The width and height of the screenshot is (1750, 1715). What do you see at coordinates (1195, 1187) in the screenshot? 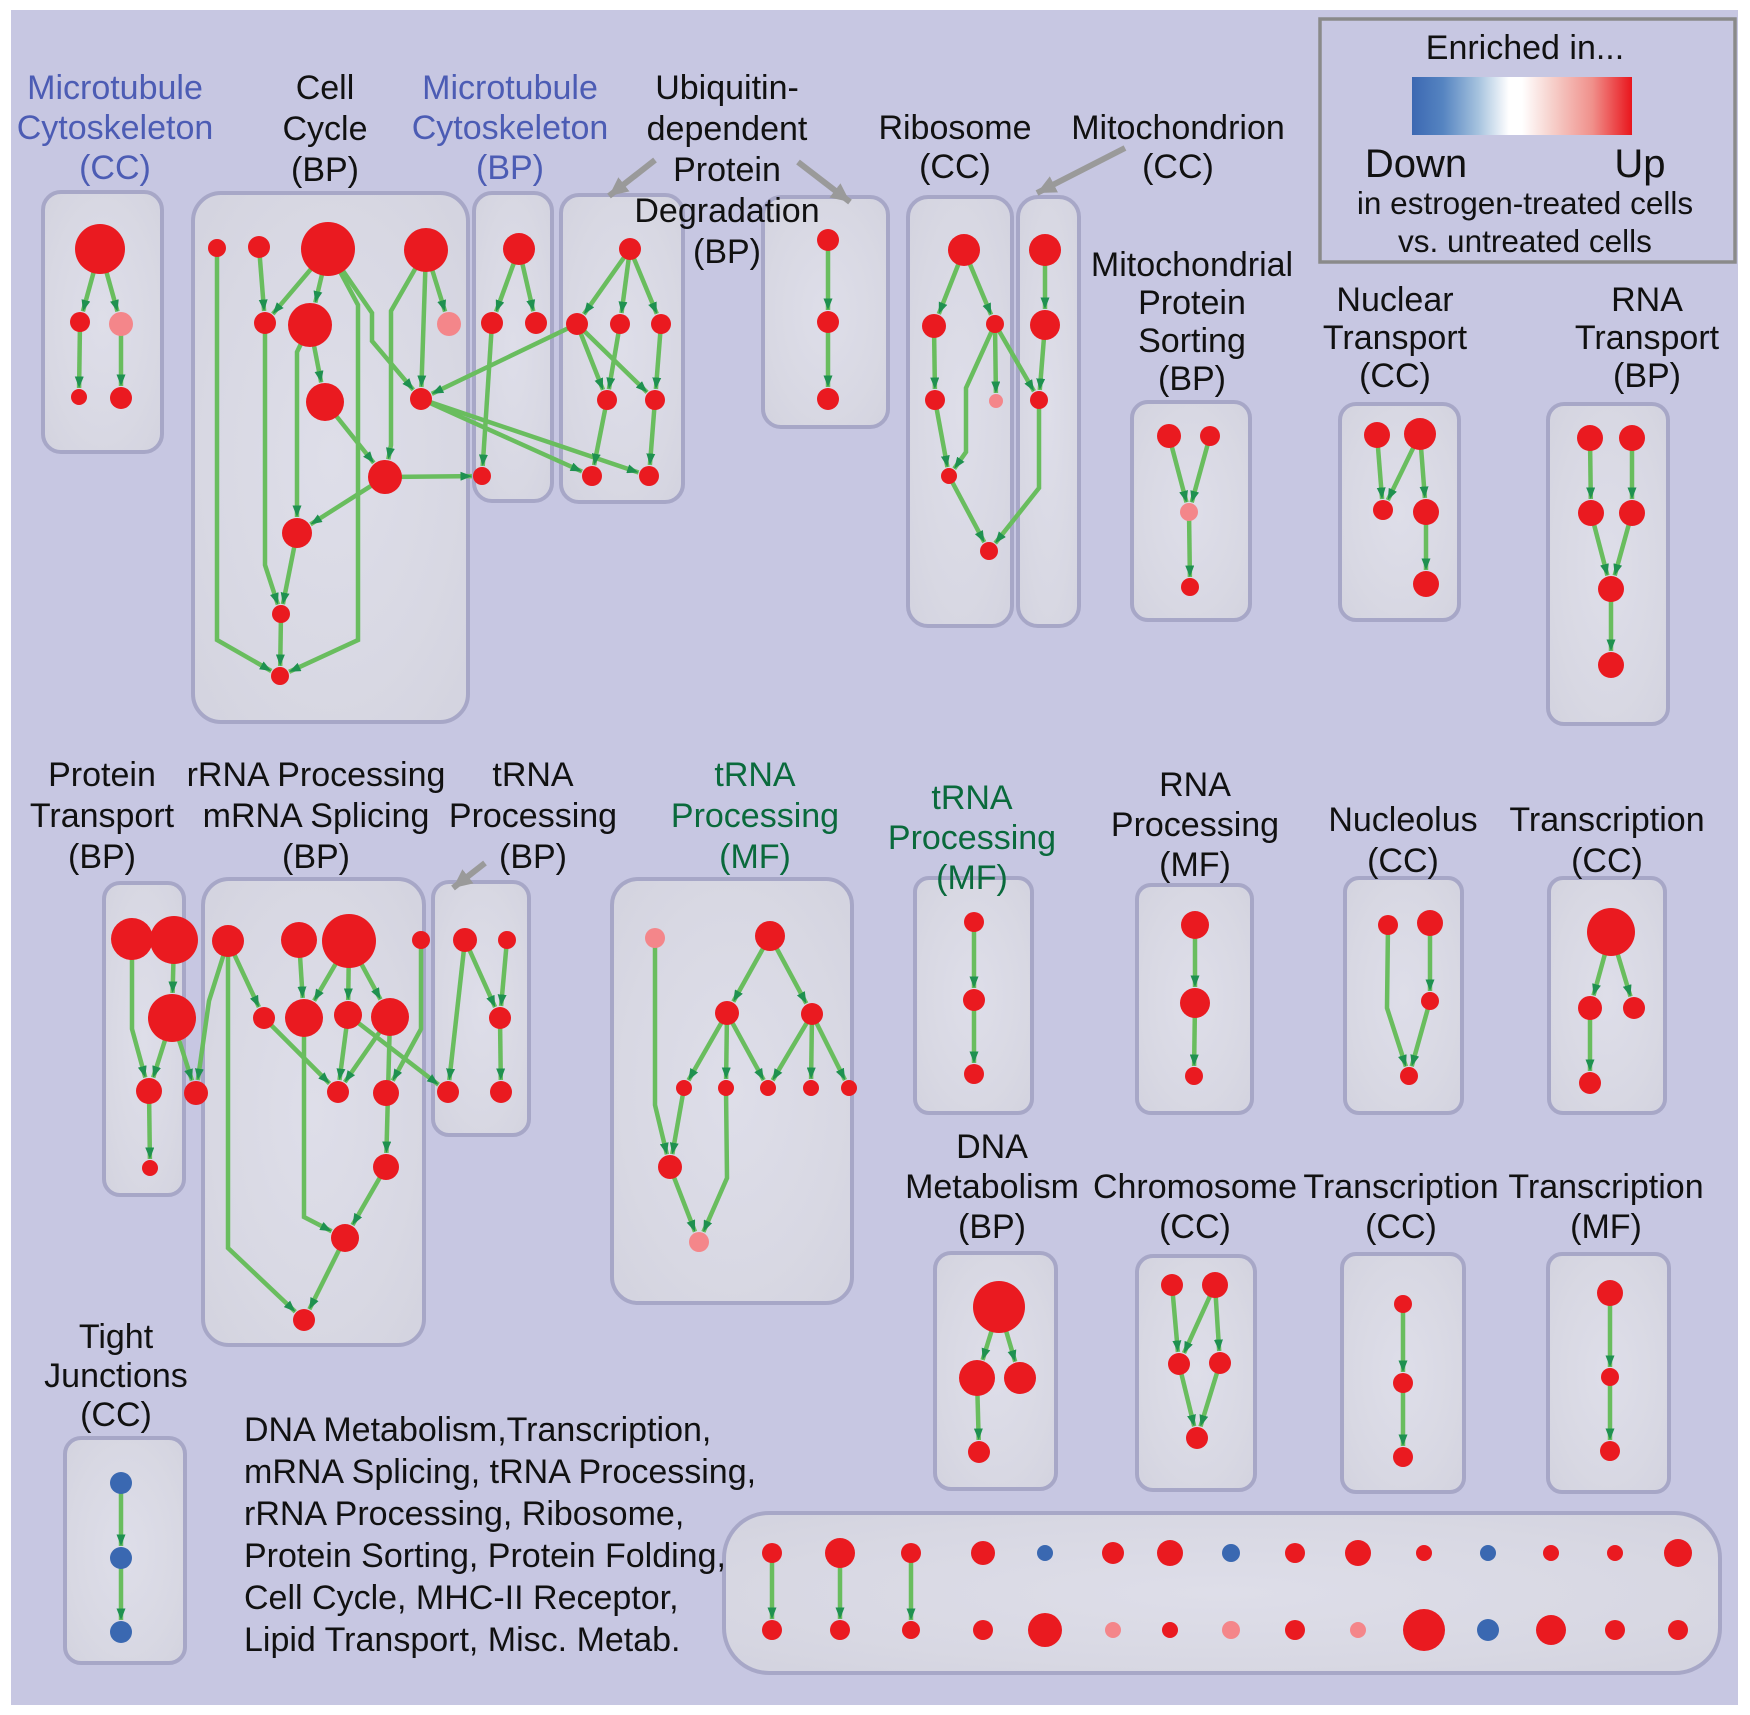
I see `svg-text: Chromosome` at bounding box center [1195, 1187].